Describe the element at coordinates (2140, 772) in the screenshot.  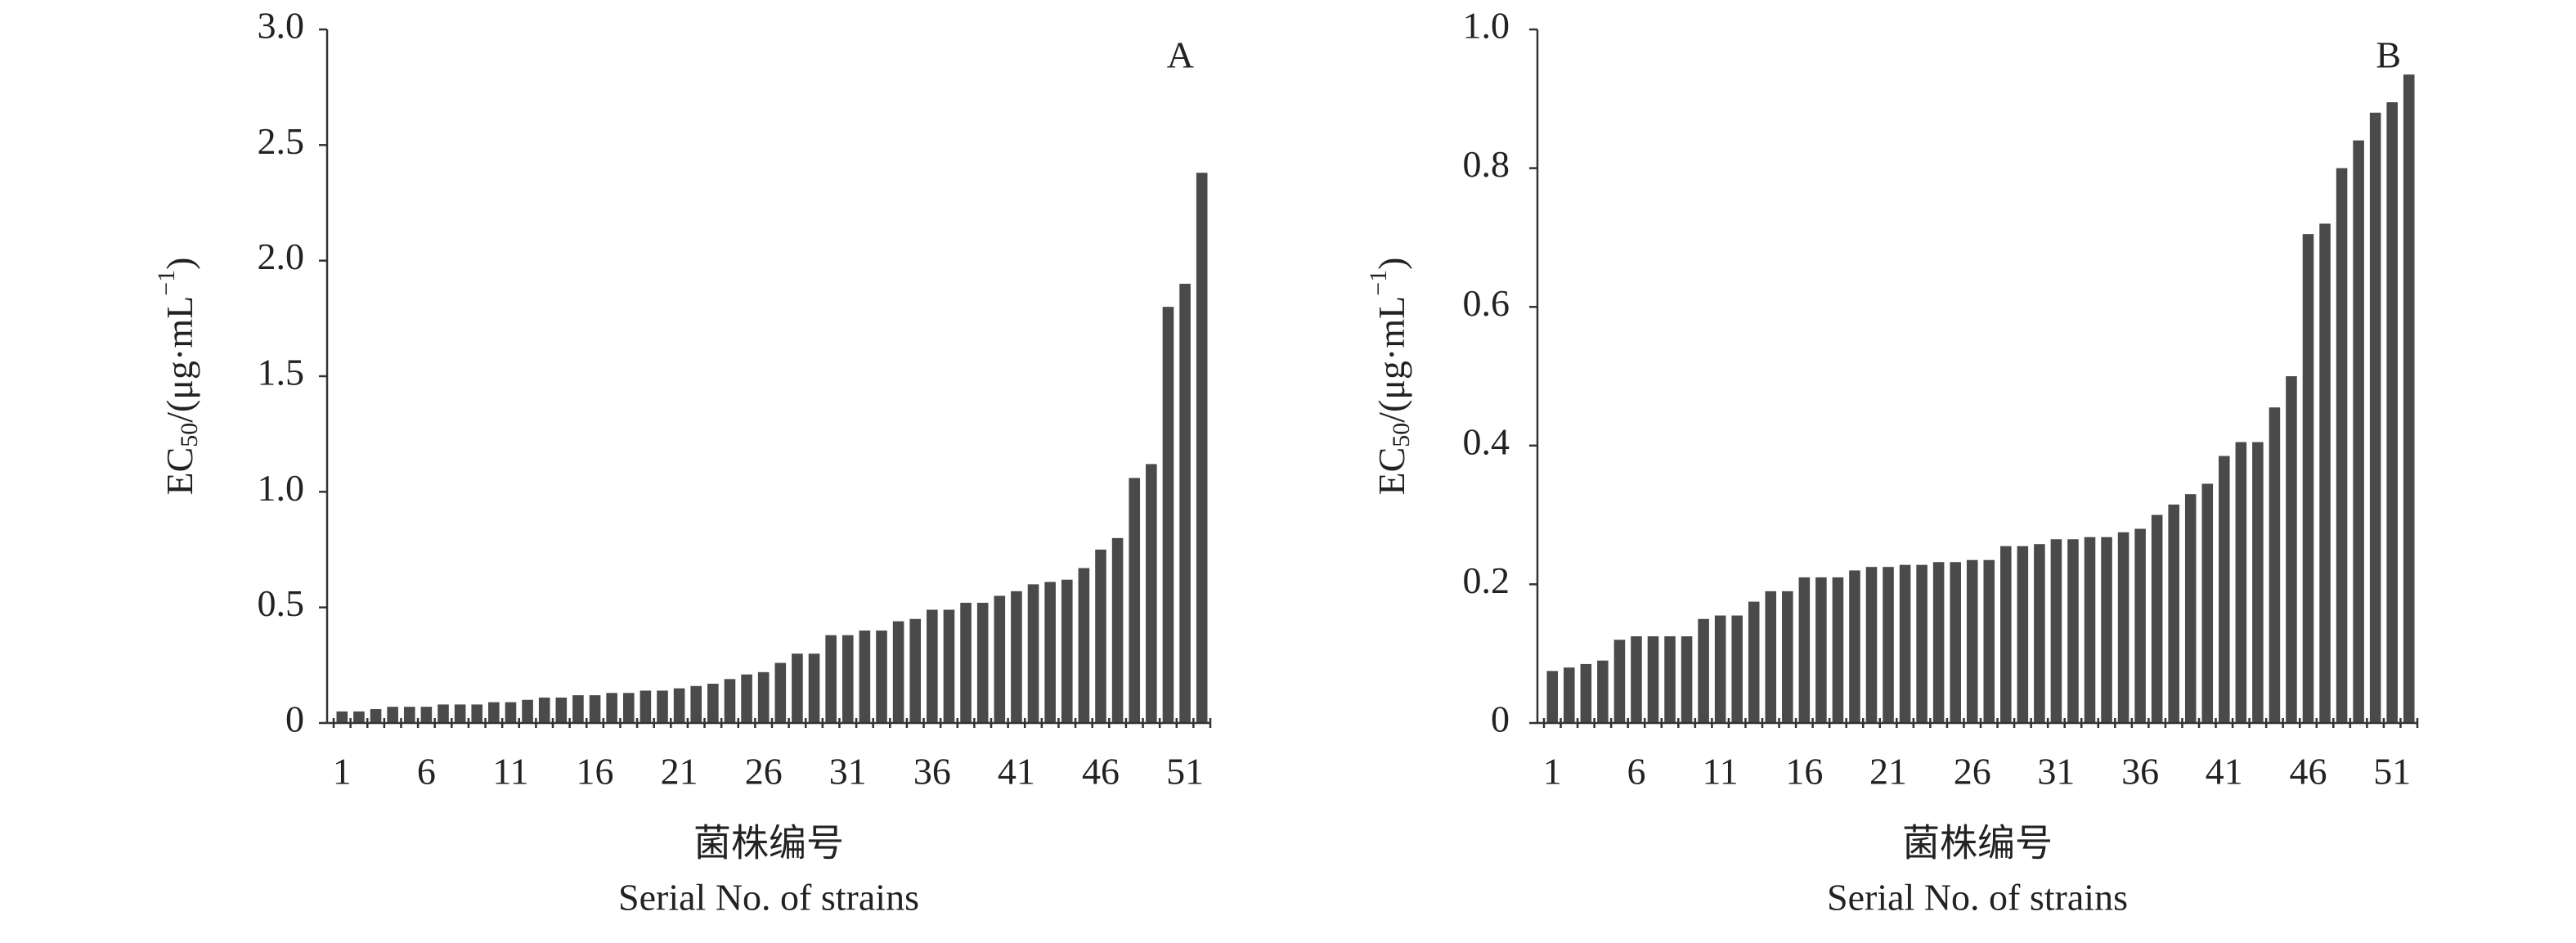
I see `x-tick-label: 36` at that location.